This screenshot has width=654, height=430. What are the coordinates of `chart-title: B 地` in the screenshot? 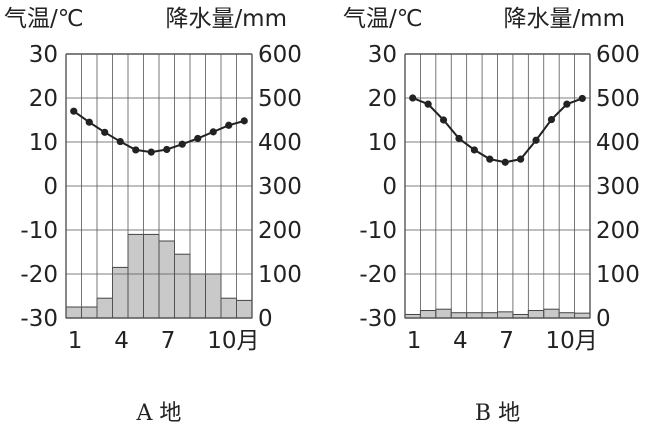 It's located at (497, 413).